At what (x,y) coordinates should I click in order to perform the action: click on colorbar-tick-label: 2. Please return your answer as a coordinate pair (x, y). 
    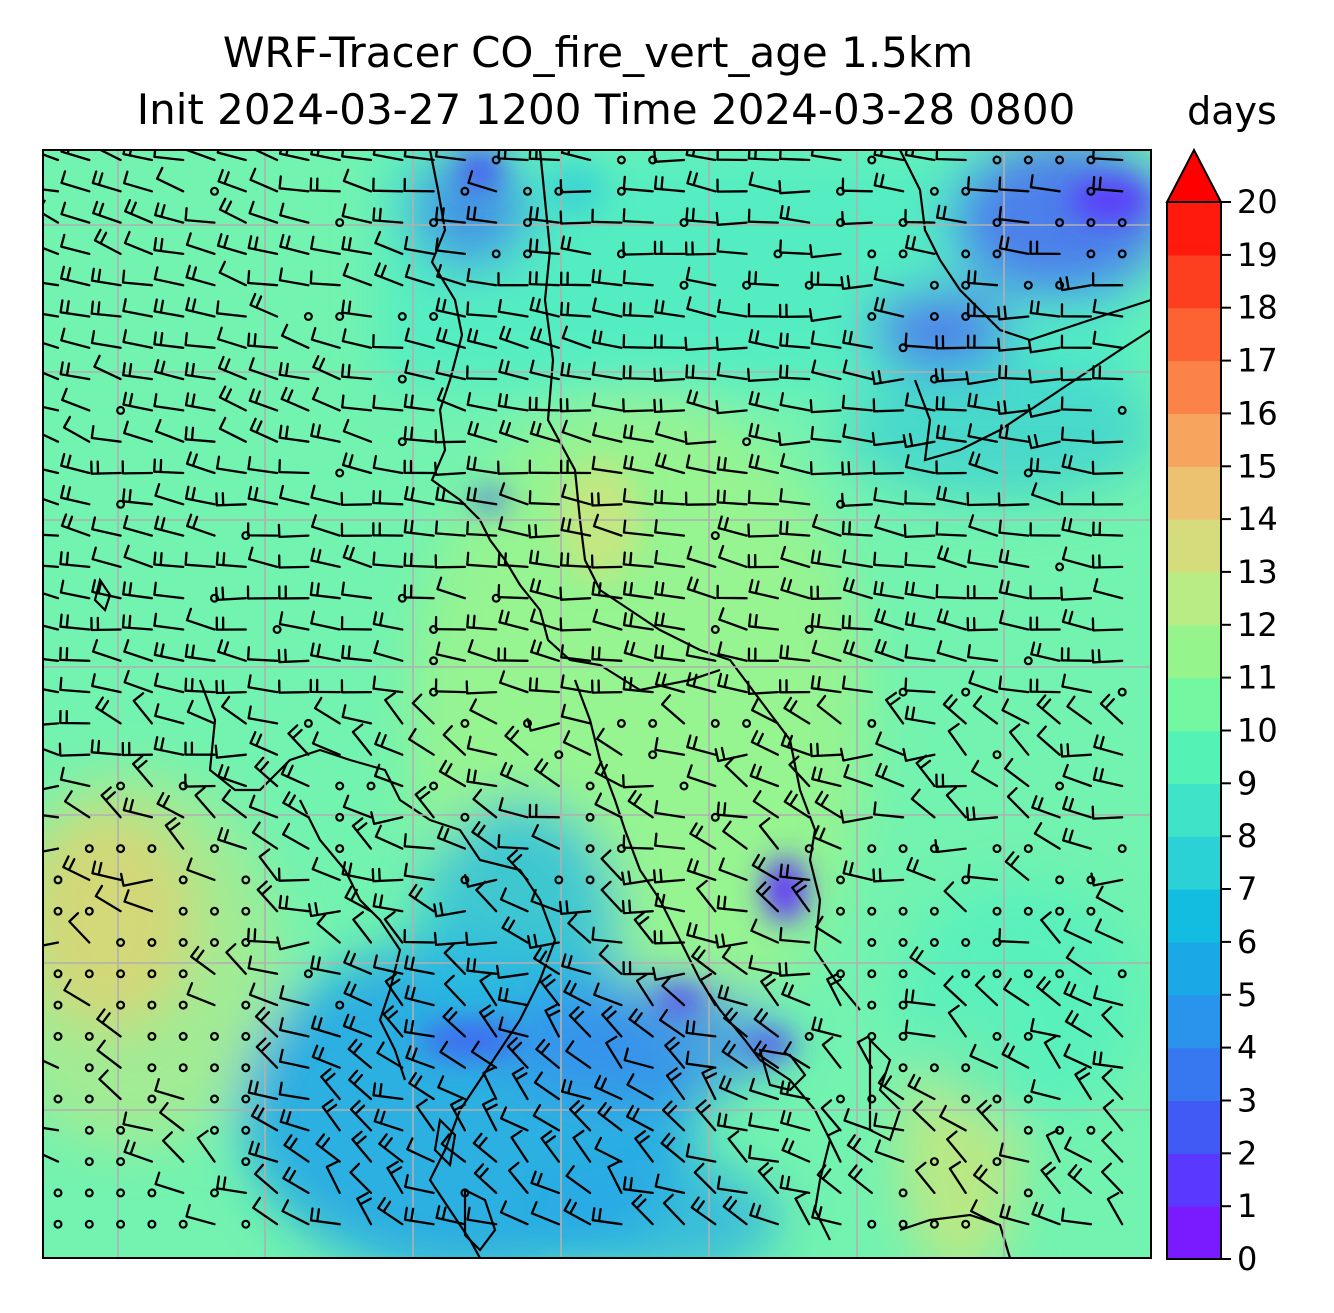
    Looking at the image, I should click on (1247, 1153).